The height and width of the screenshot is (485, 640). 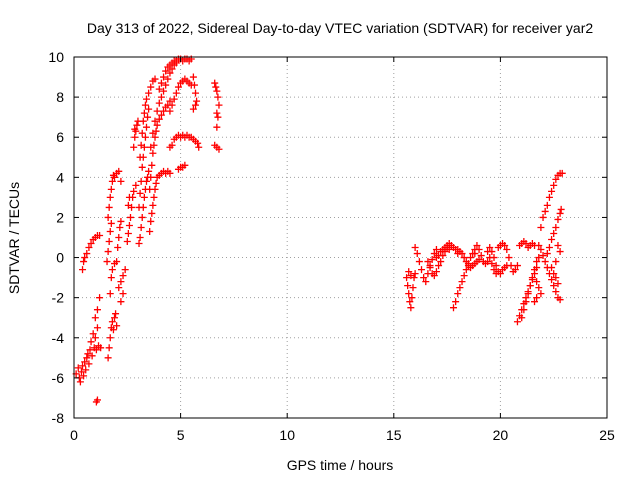 What do you see at coordinates (58, 298) in the screenshot?
I see `y-tick-label: -2` at bounding box center [58, 298].